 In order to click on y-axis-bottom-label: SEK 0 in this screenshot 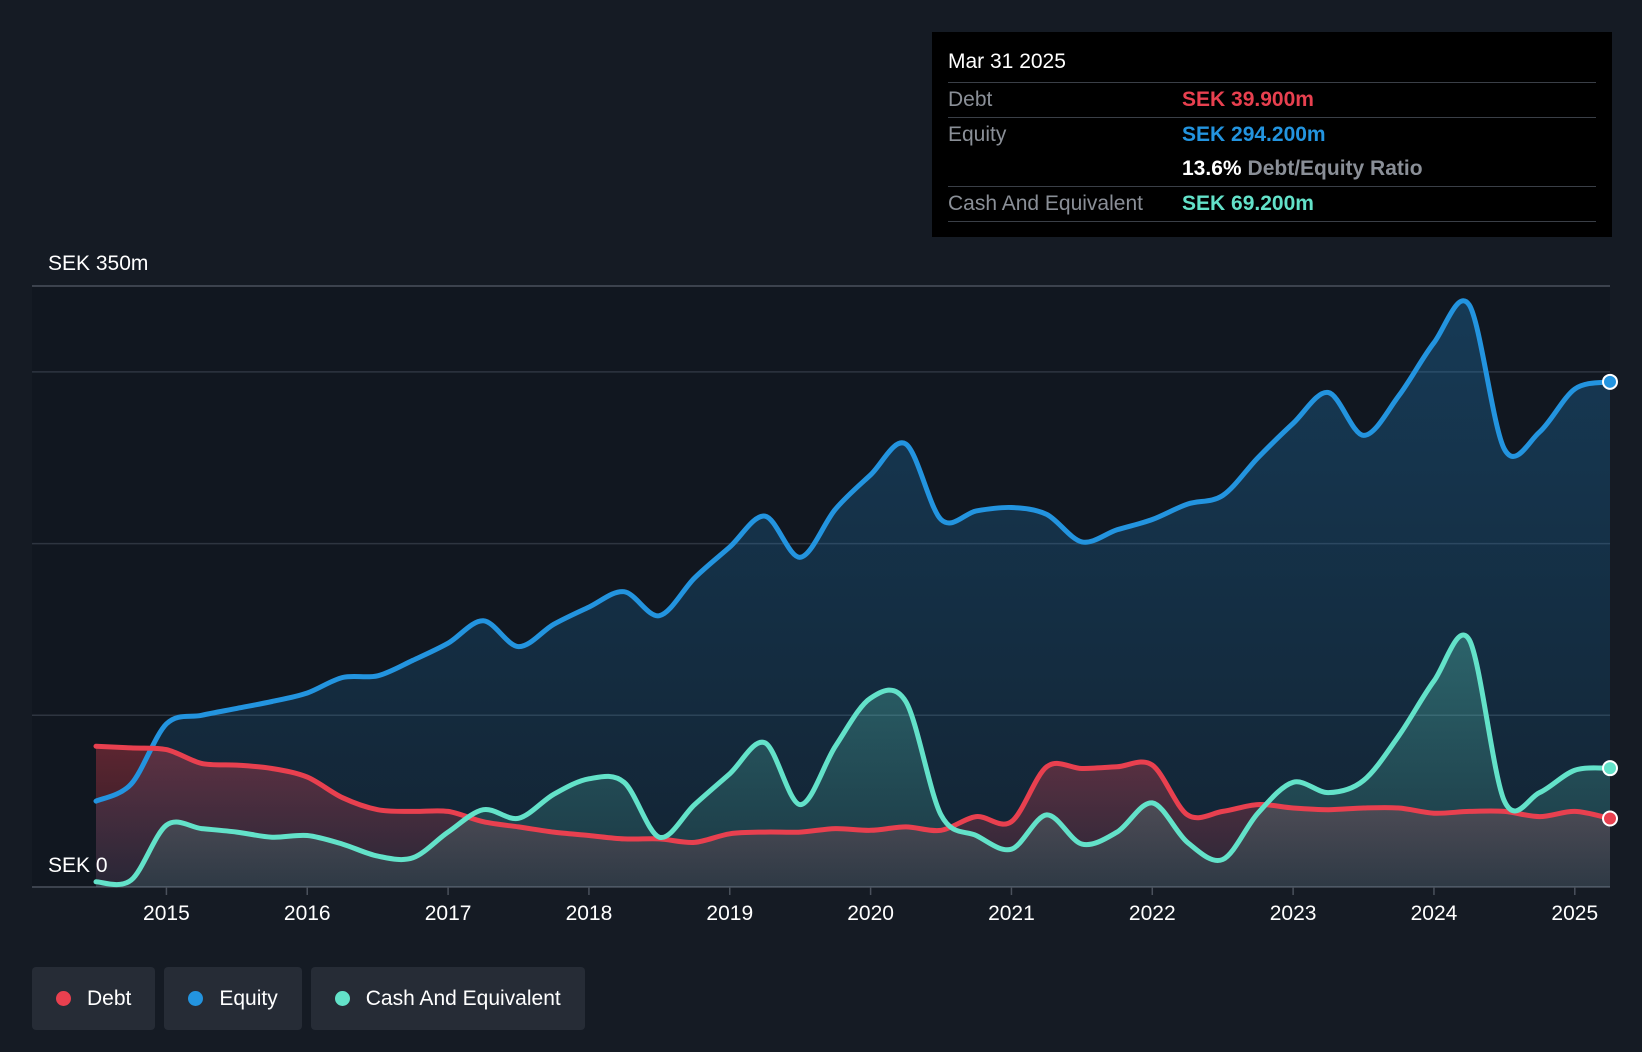, I will do `click(78, 865)`.